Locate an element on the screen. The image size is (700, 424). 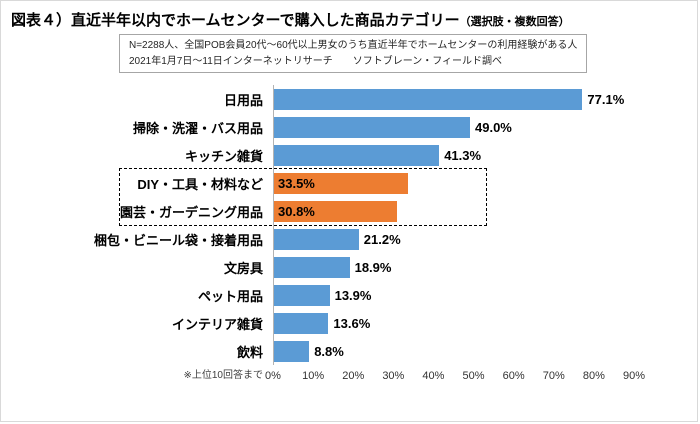
category-label: 日用品 is located at coordinates (243, 100).